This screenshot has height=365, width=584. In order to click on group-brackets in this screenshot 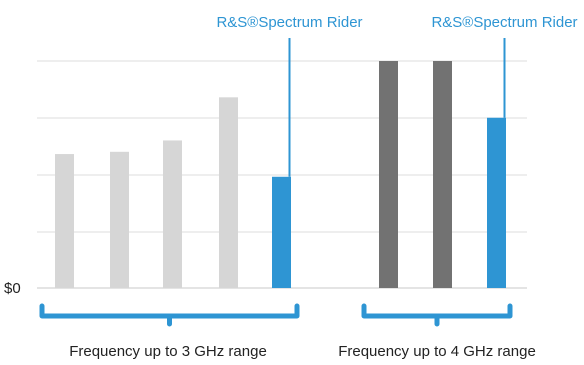, I will do `click(276, 315)`.